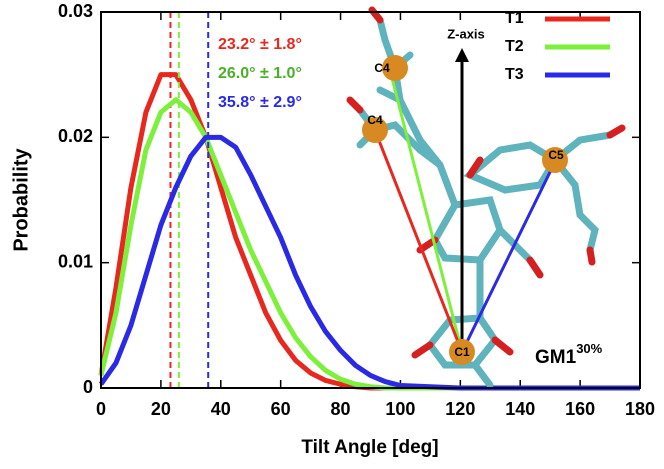 The height and width of the screenshot is (469, 664). I want to click on legend-label: T2, so click(514, 46).